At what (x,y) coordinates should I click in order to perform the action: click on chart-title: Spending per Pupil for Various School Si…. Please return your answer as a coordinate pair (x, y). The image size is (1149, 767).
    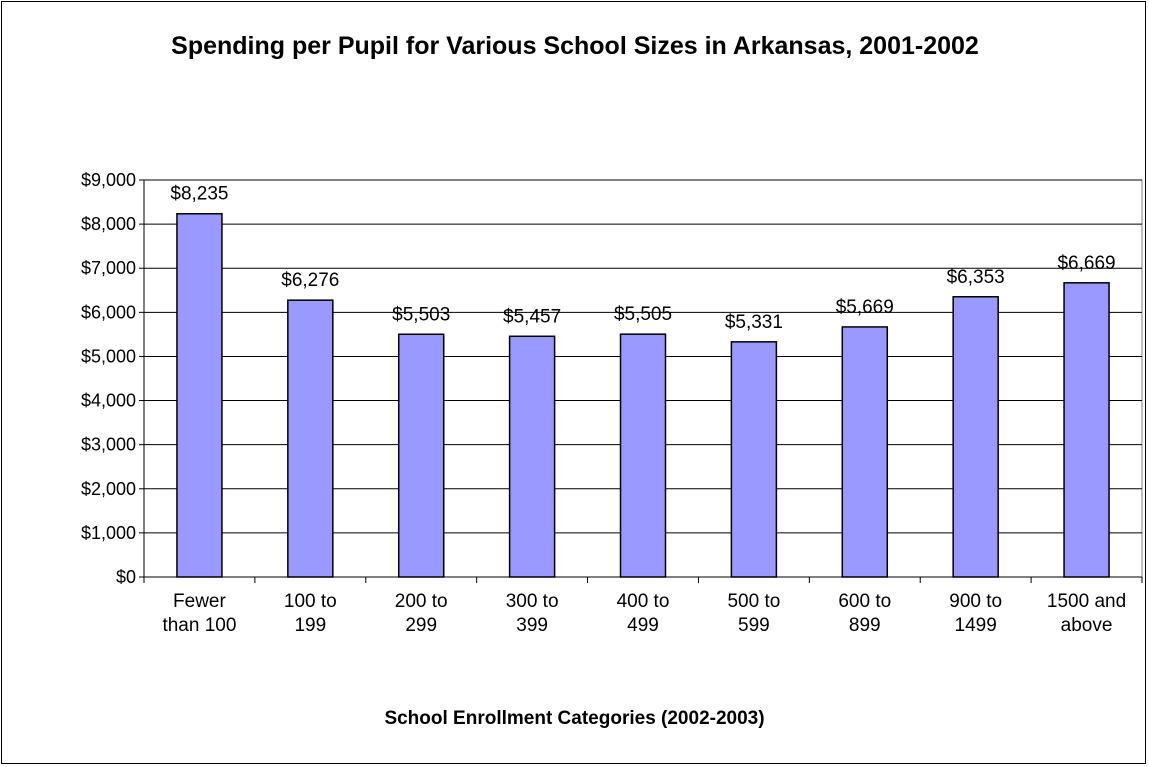
    Looking at the image, I should click on (575, 46).